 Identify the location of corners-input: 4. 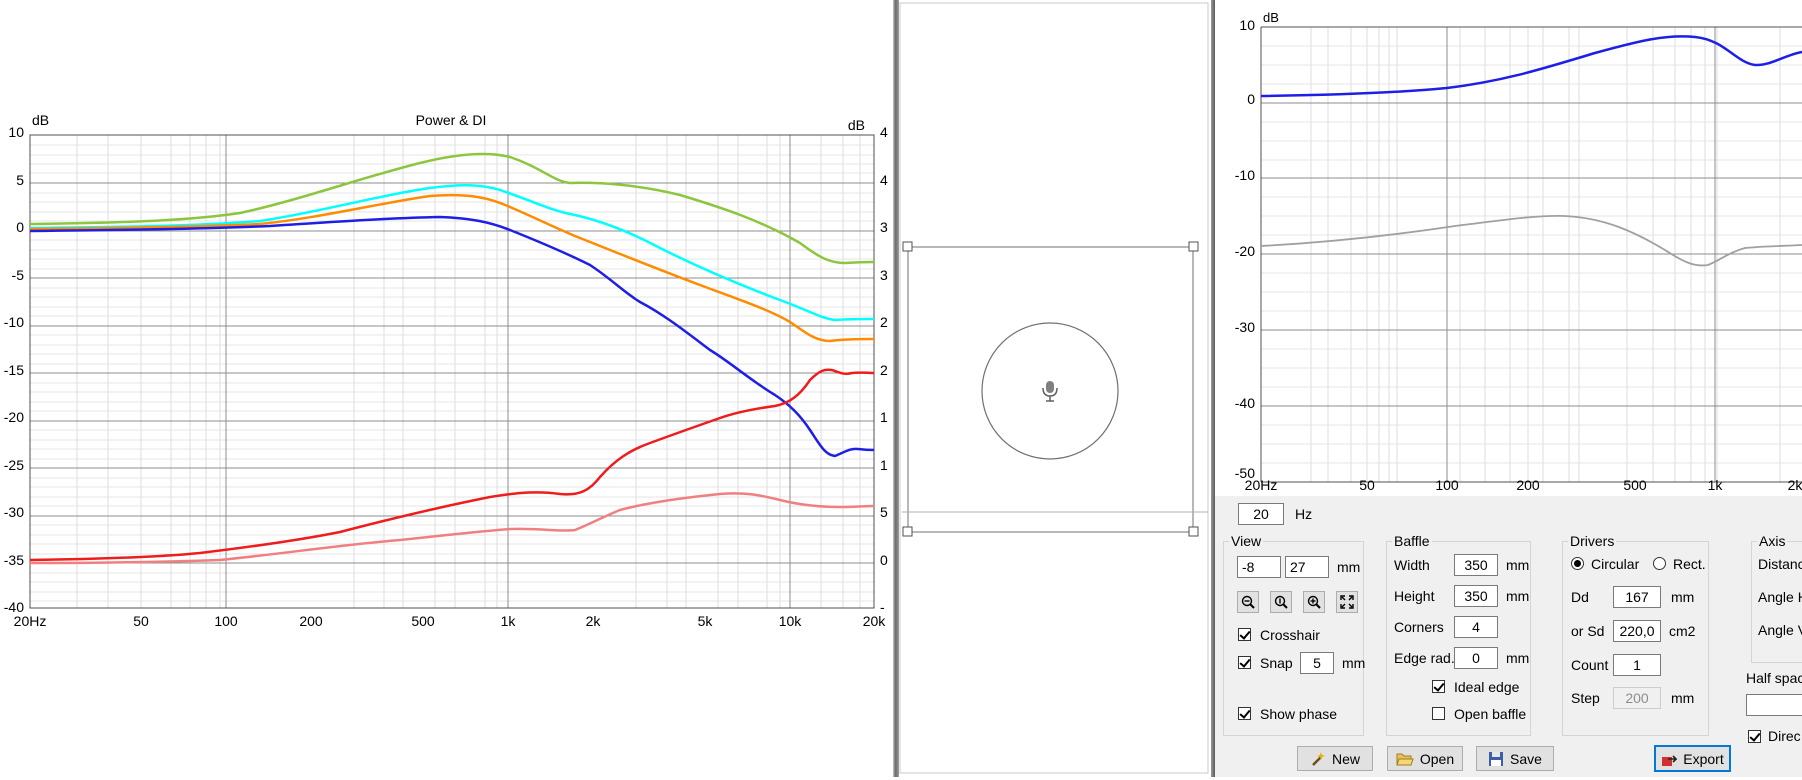
(1476, 627).